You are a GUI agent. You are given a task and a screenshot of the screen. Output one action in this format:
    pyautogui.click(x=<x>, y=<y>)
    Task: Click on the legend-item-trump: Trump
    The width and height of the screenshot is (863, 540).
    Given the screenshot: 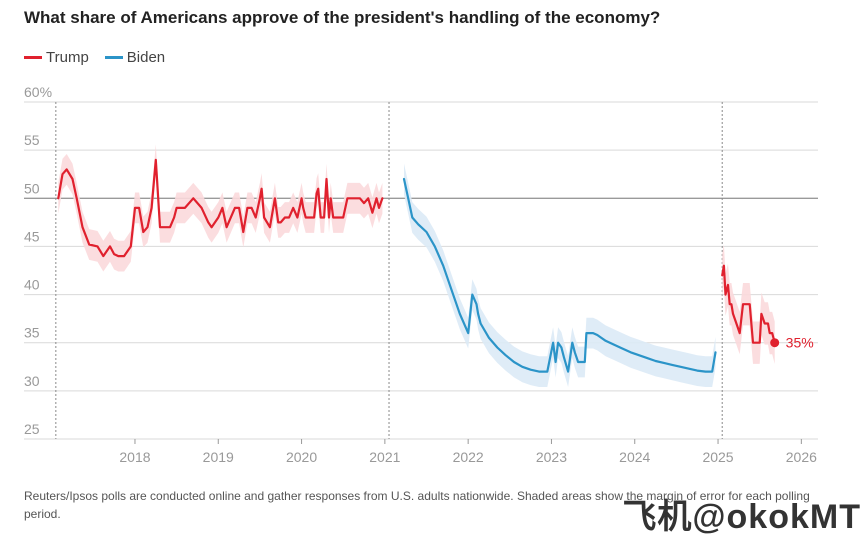 What is the action you would take?
    pyautogui.click(x=56, y=57)
    